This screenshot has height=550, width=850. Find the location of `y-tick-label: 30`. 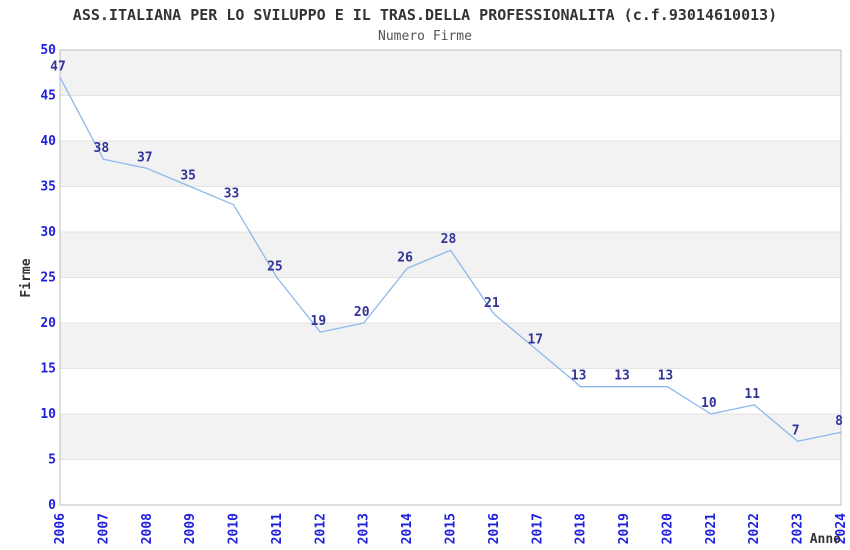

y-tick-label: 30 is located at coordinates (48, 232).